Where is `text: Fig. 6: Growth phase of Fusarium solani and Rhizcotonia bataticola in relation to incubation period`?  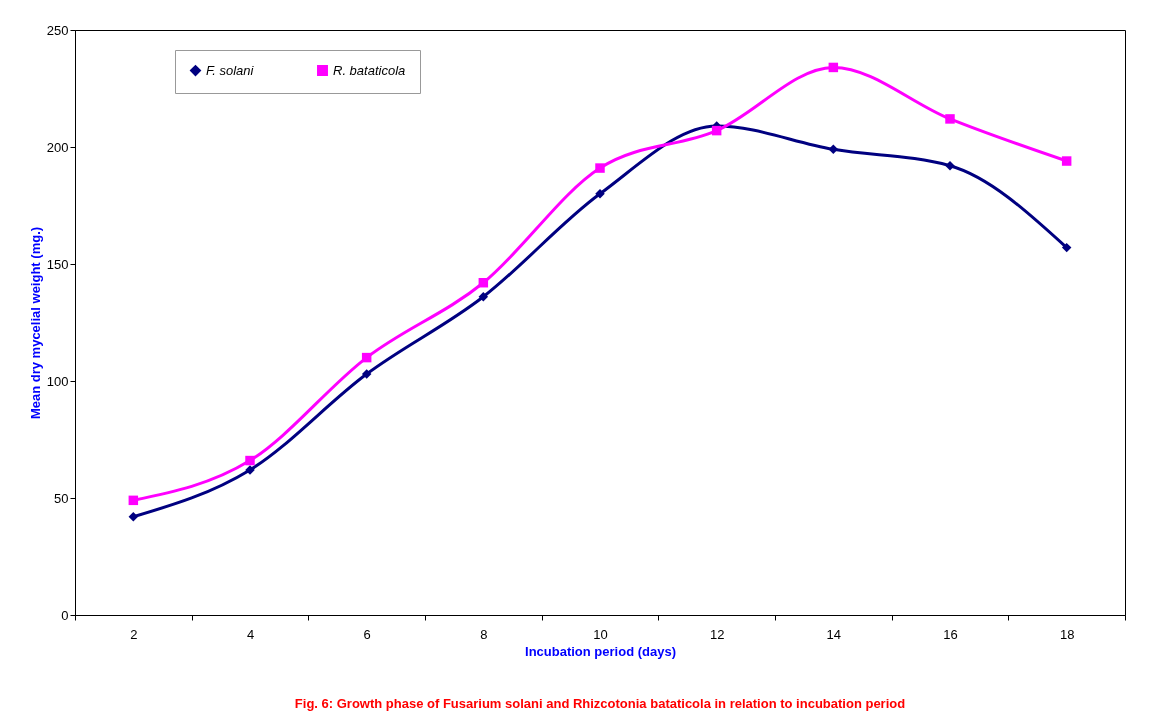
text: Fig. 6: Growth phase of Fusarium solani and Rhizcotonia bataticola in relation to incubation period is located at coordinates (600, 703).